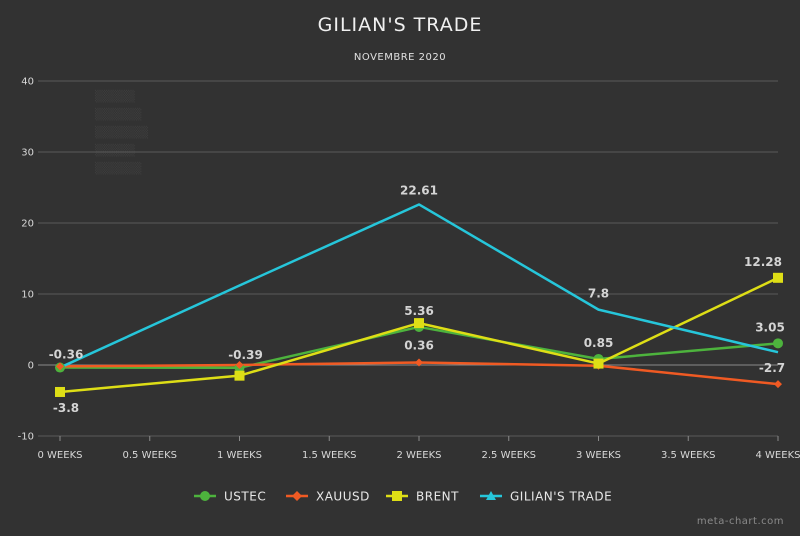 This screenshot has height=536, width=800. Describe the element at coordinates (508, 455) in the screenshot. I see `x-tick-label: 2.5 WEEKS` at that location.